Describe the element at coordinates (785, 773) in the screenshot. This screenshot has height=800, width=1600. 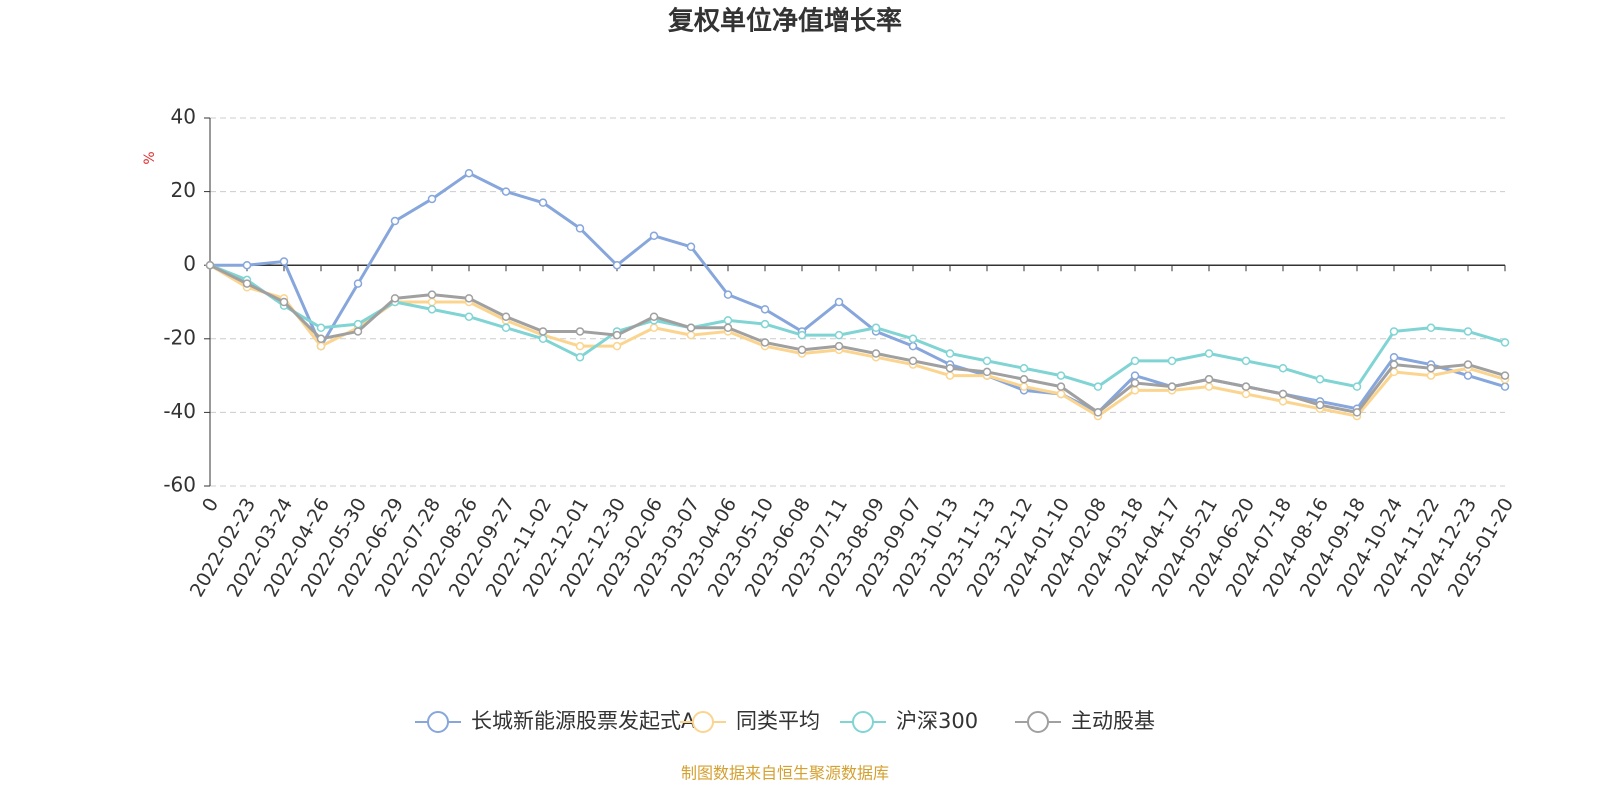
I see `source-note: 制图数据来自恒生聚源数据库` at that location.